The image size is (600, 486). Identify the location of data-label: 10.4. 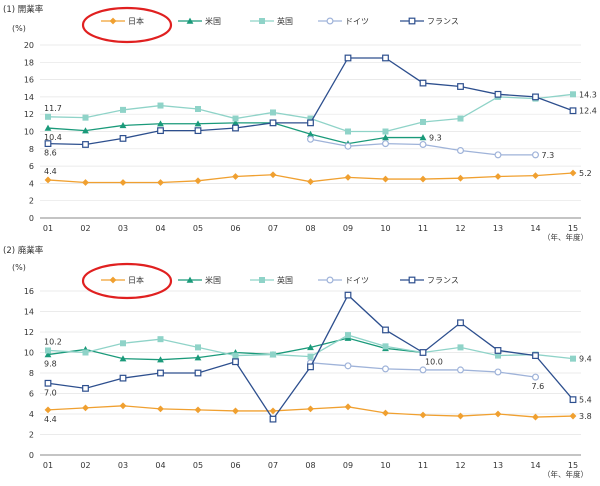
(53, 137).